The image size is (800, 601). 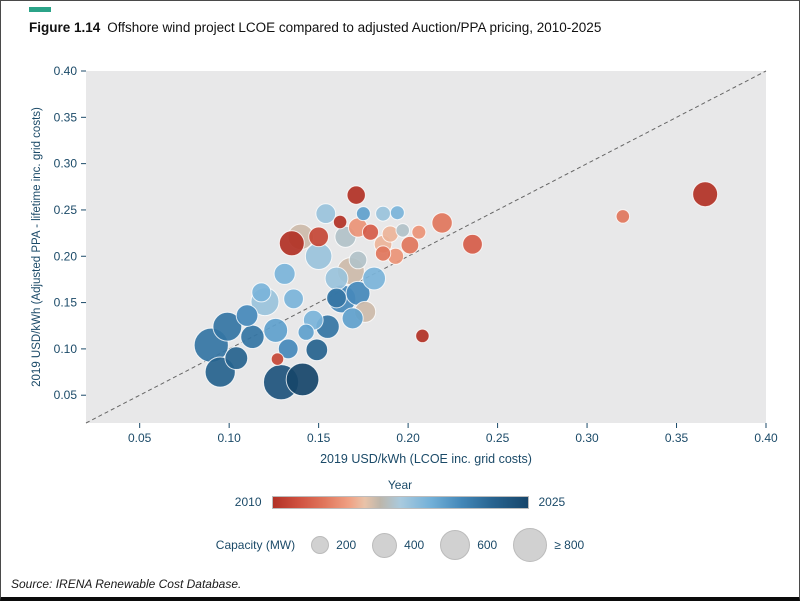 What do you see at coordinates (552, 502) in the screenshot?
I see `year-legend-max: 2025` at bounding box center [552, 502].